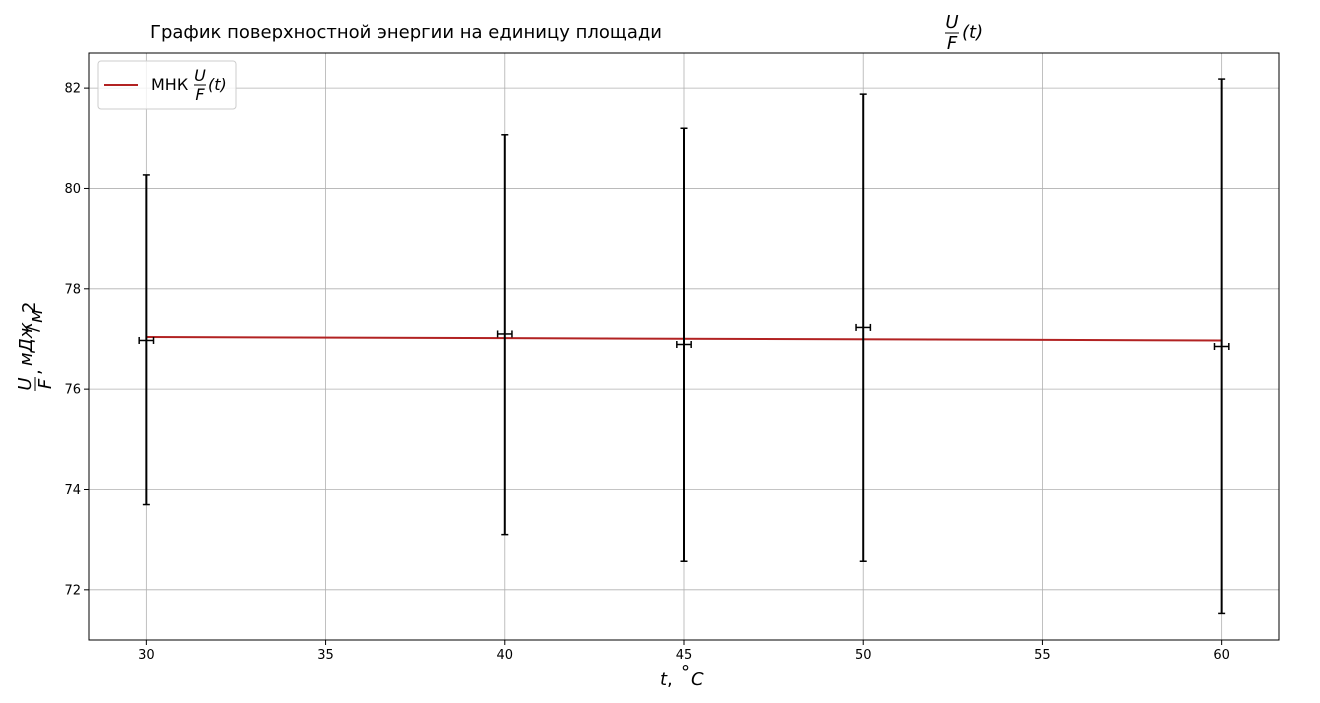 The image size is (1320, 703). I want to click on legend-arg: (t), so click(217, 84).